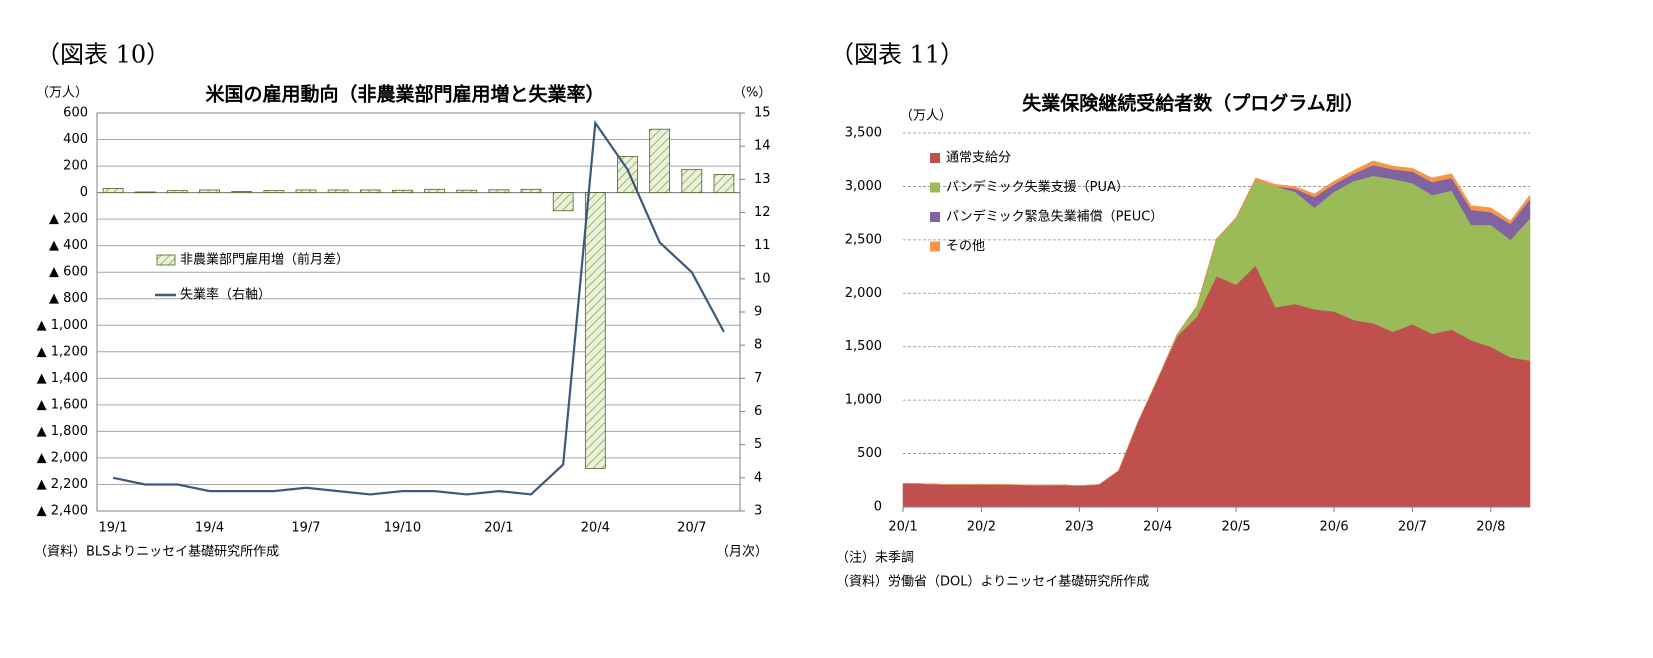  What do you see at coordinates (762, 113) in the screenshot?
I see `y2-tick-label: 15` at bounding box center [762, 113].